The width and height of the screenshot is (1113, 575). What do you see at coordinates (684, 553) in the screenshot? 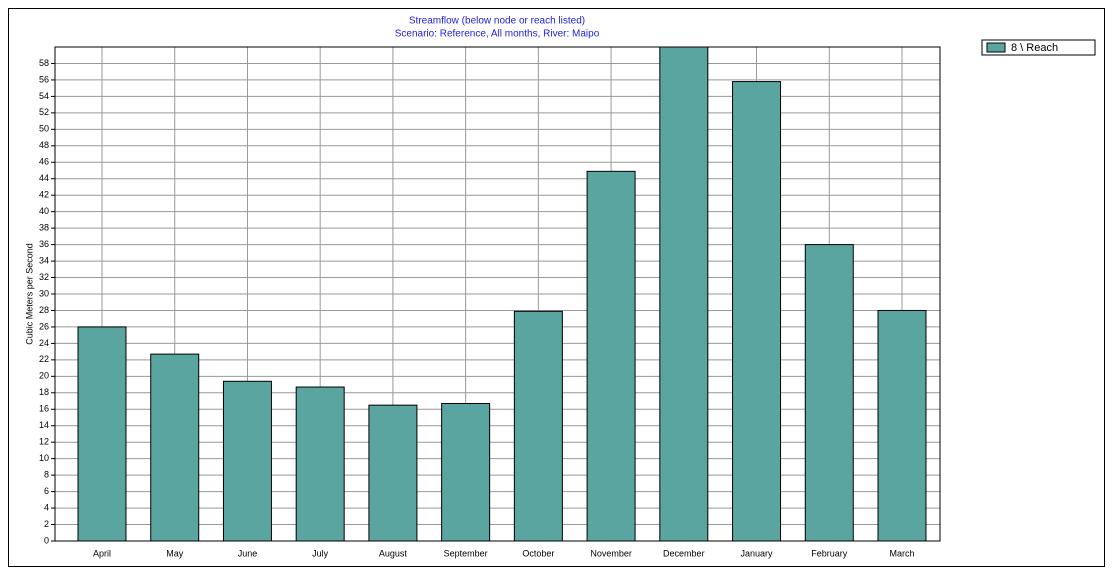
I see `x-tick-label: December` at bounding box center [684, 553].